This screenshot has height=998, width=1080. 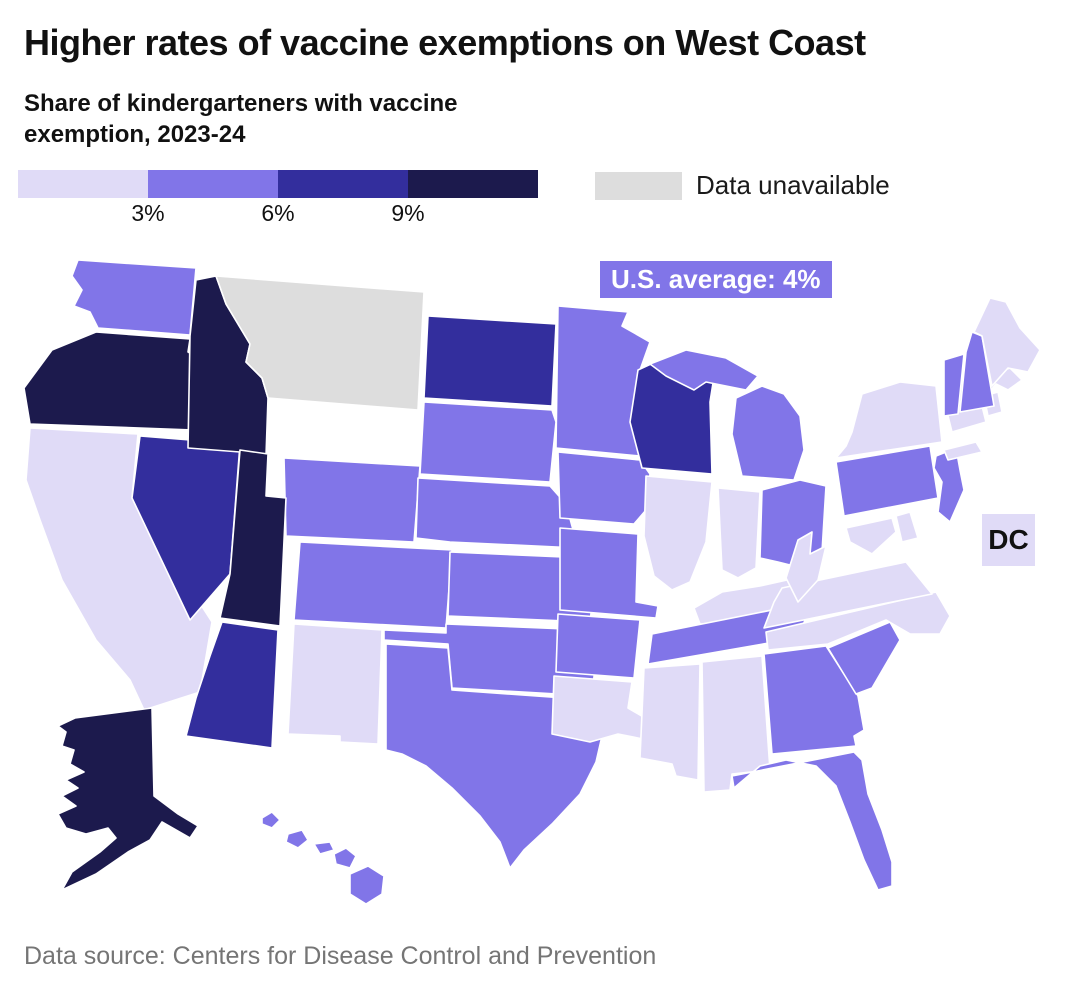 I want to click on legend-swatch-lt3, so click(x=83, y=184).